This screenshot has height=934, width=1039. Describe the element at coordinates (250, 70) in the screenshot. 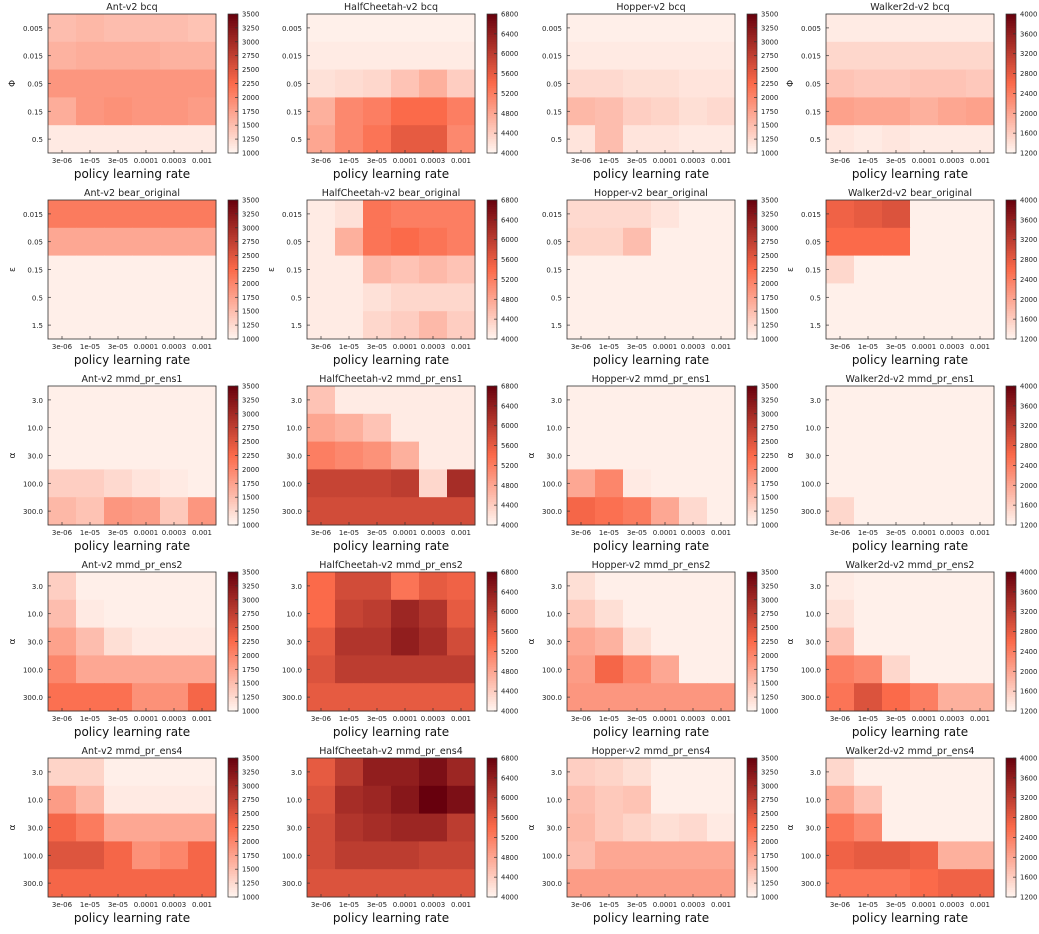

I see `colorbar-tick-label: 2500` at that location.